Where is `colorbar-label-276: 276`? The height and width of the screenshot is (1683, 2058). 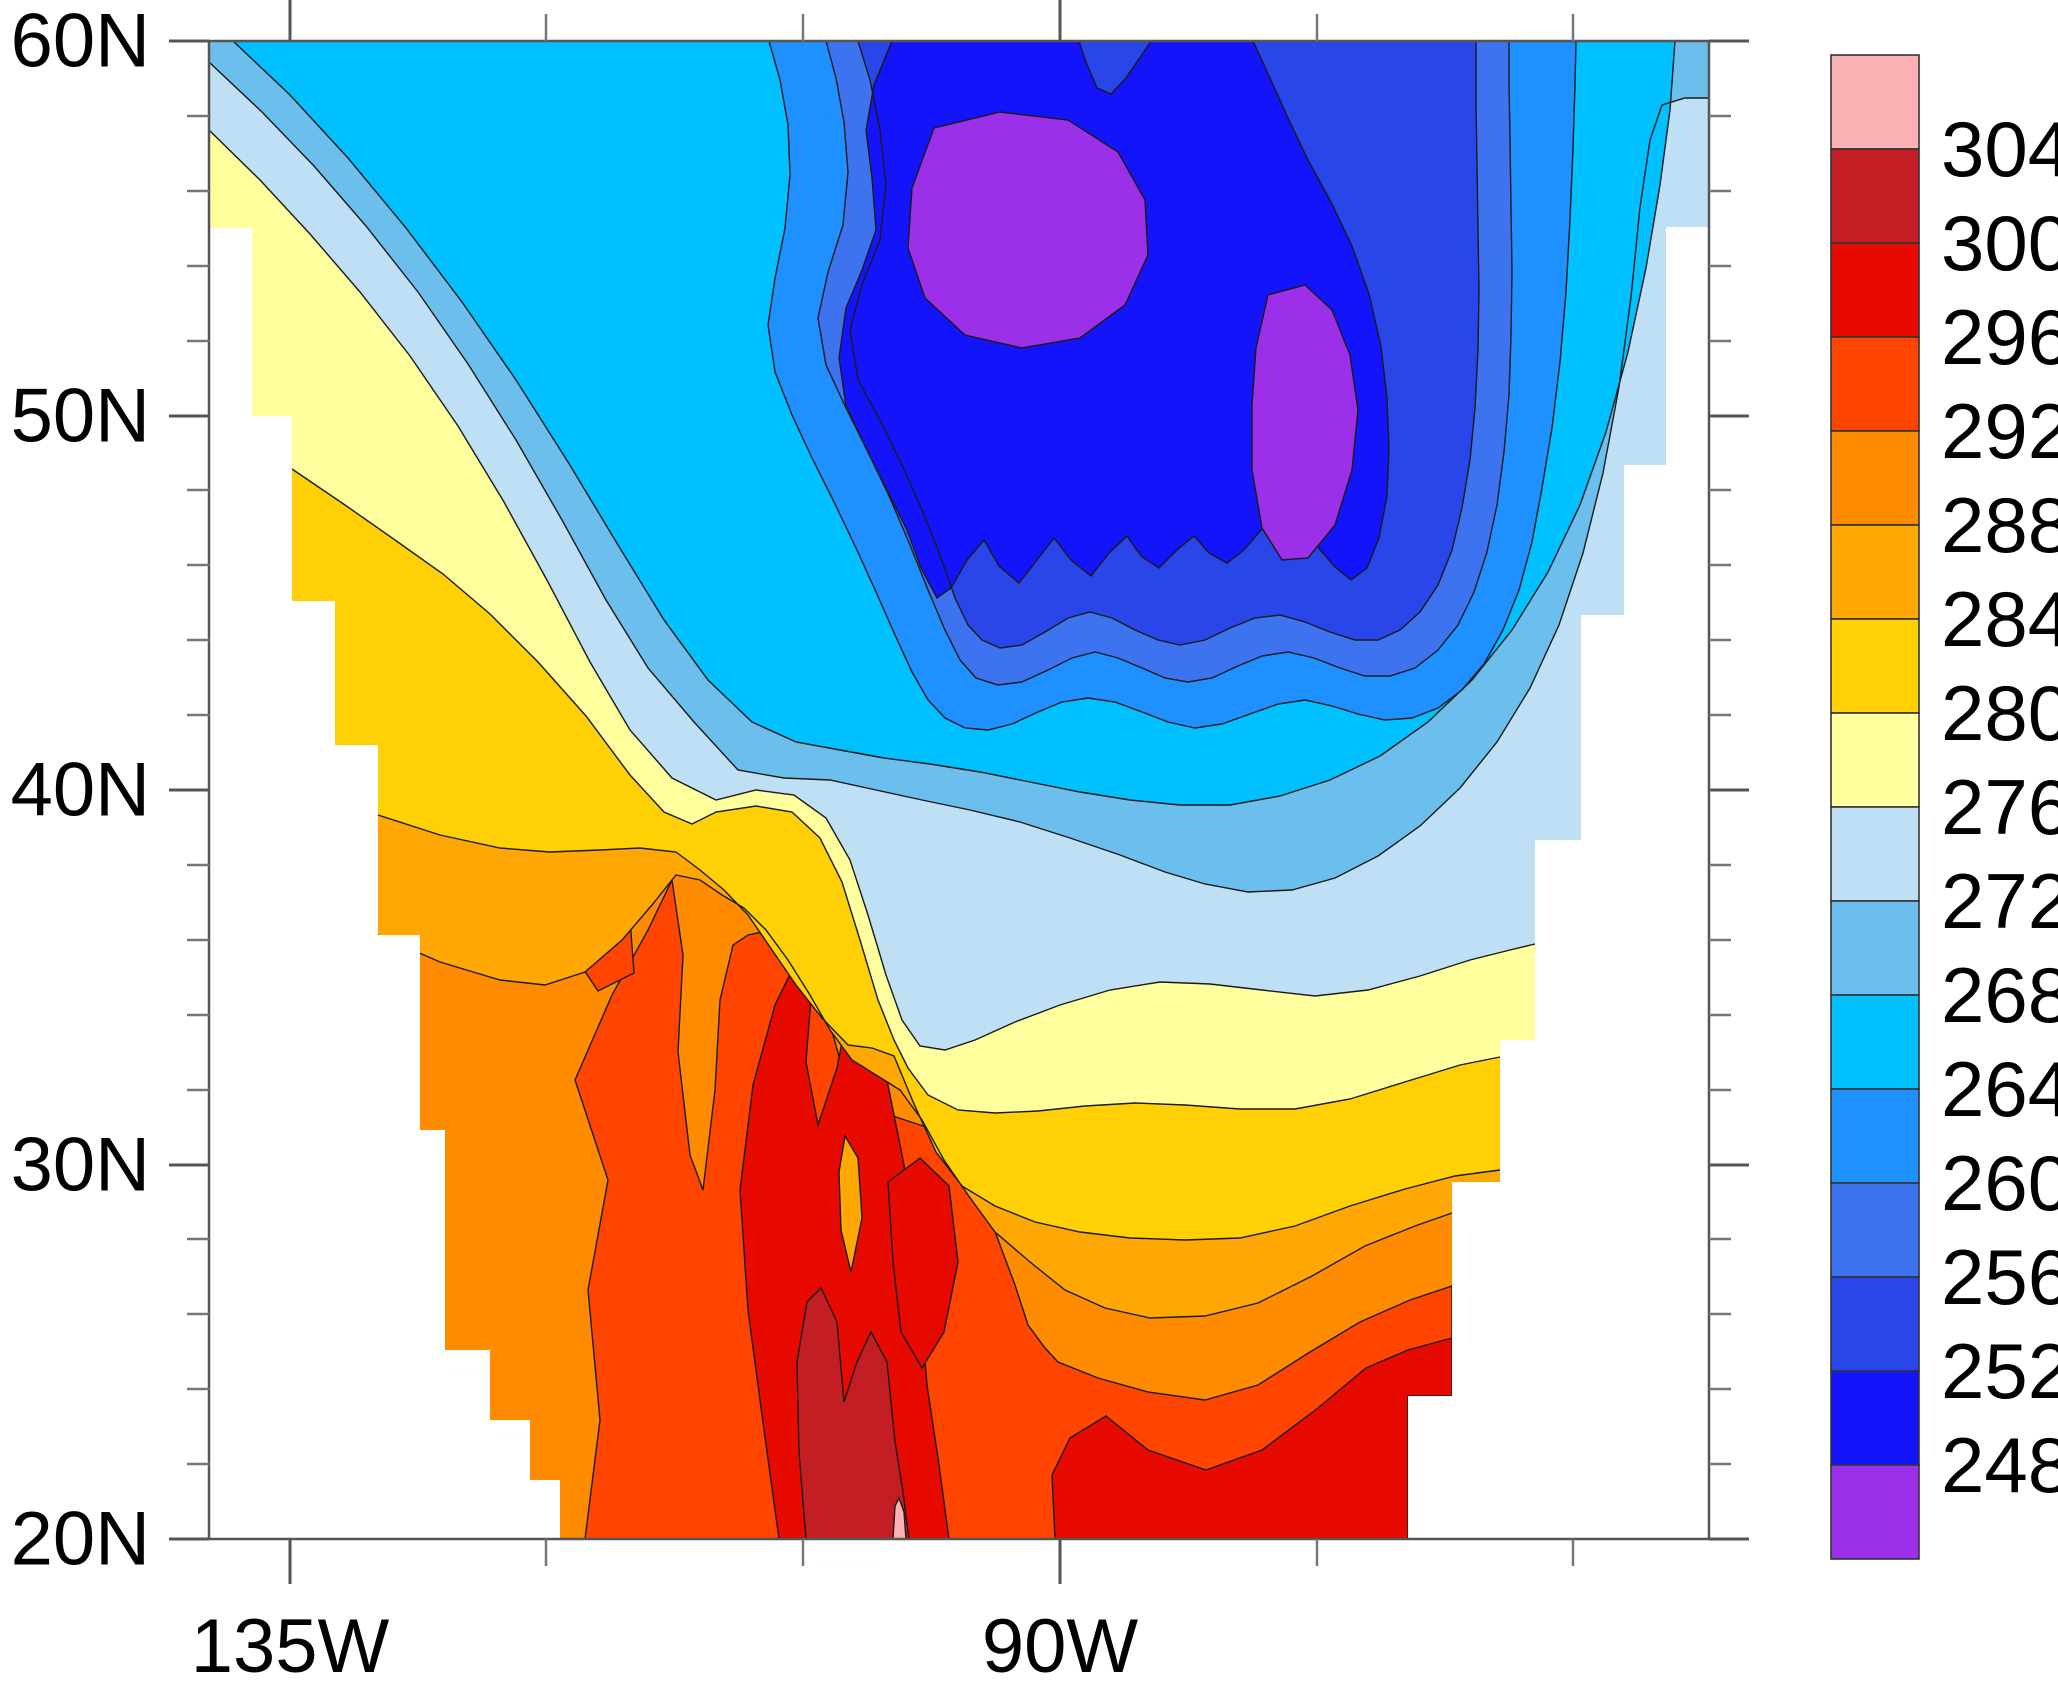
colorbar-label-276: 276 is located at coordinates (1999, 807).